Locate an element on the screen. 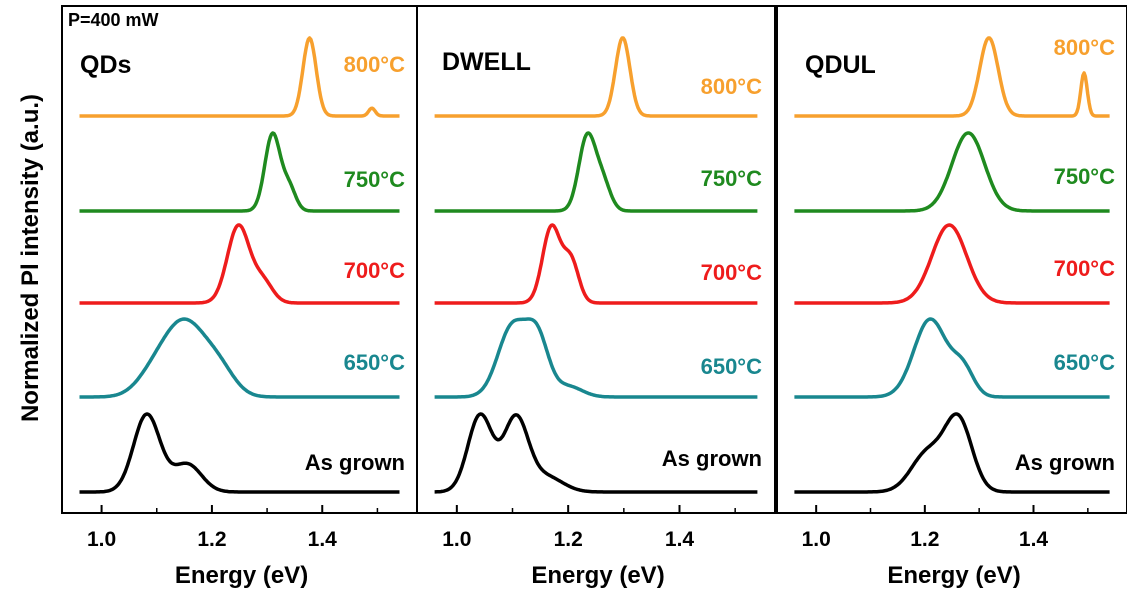 The image size is (1127, 592). panel-title: DWELL is located at coordinates (486, 62).